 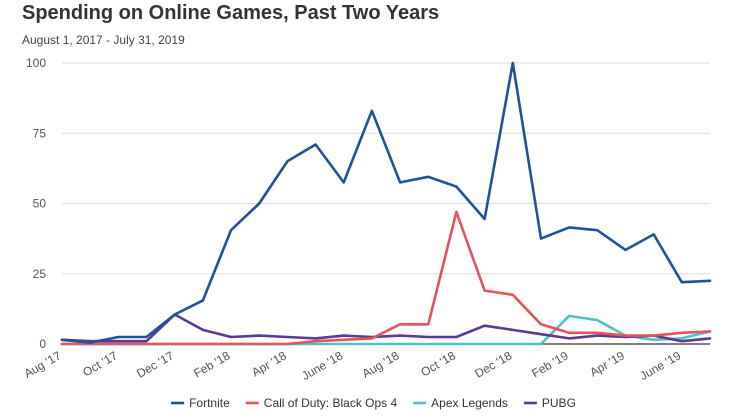 What do you see at coordinates (36, 63) in the screenshot?
I see `y-tick-label: 100` at bounding box center [36, 63].